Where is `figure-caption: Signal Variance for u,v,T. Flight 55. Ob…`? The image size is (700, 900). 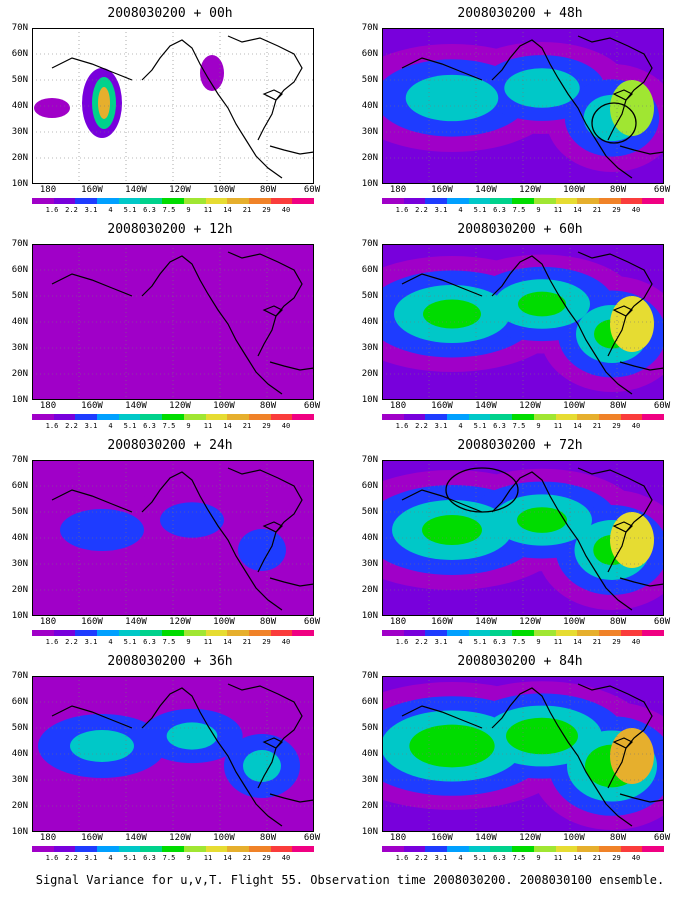
figure-caption: Signal Variance for u,v,T. Flight 55. Ob… is located at coordinates (350, 880).